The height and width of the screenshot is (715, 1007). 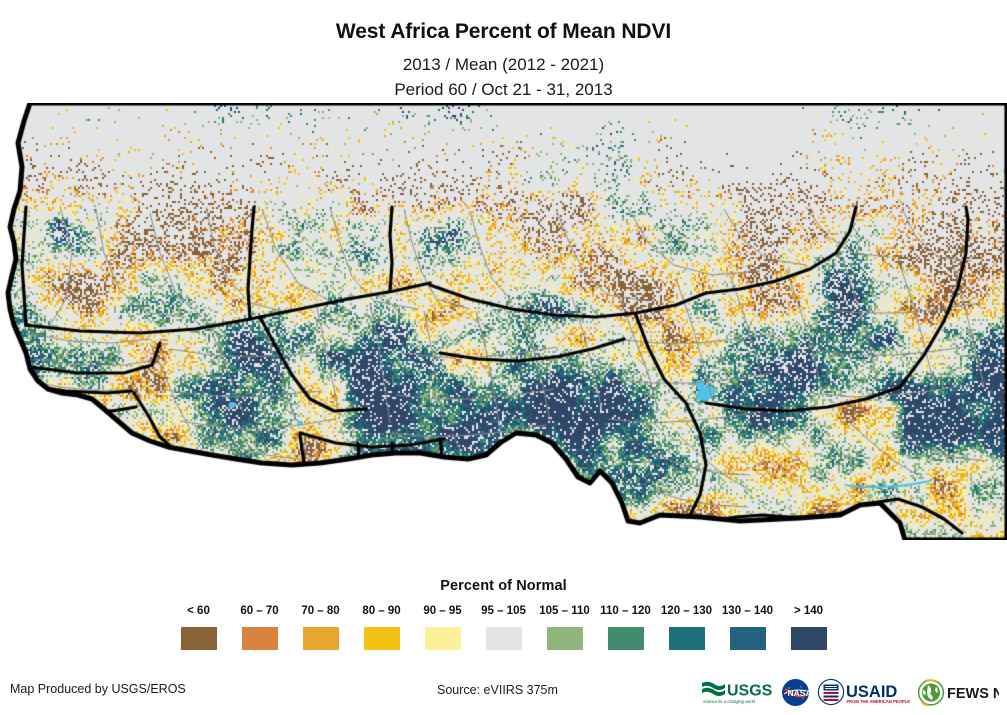 I want to click on legend-class-9: 120 – 130, so click(x=686, y=627).